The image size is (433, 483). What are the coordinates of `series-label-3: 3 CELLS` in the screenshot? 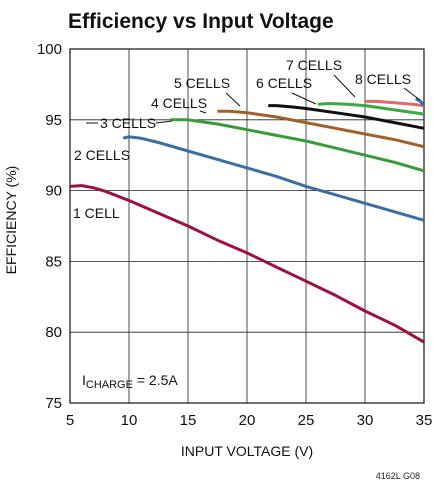 It's located at (128, 123).